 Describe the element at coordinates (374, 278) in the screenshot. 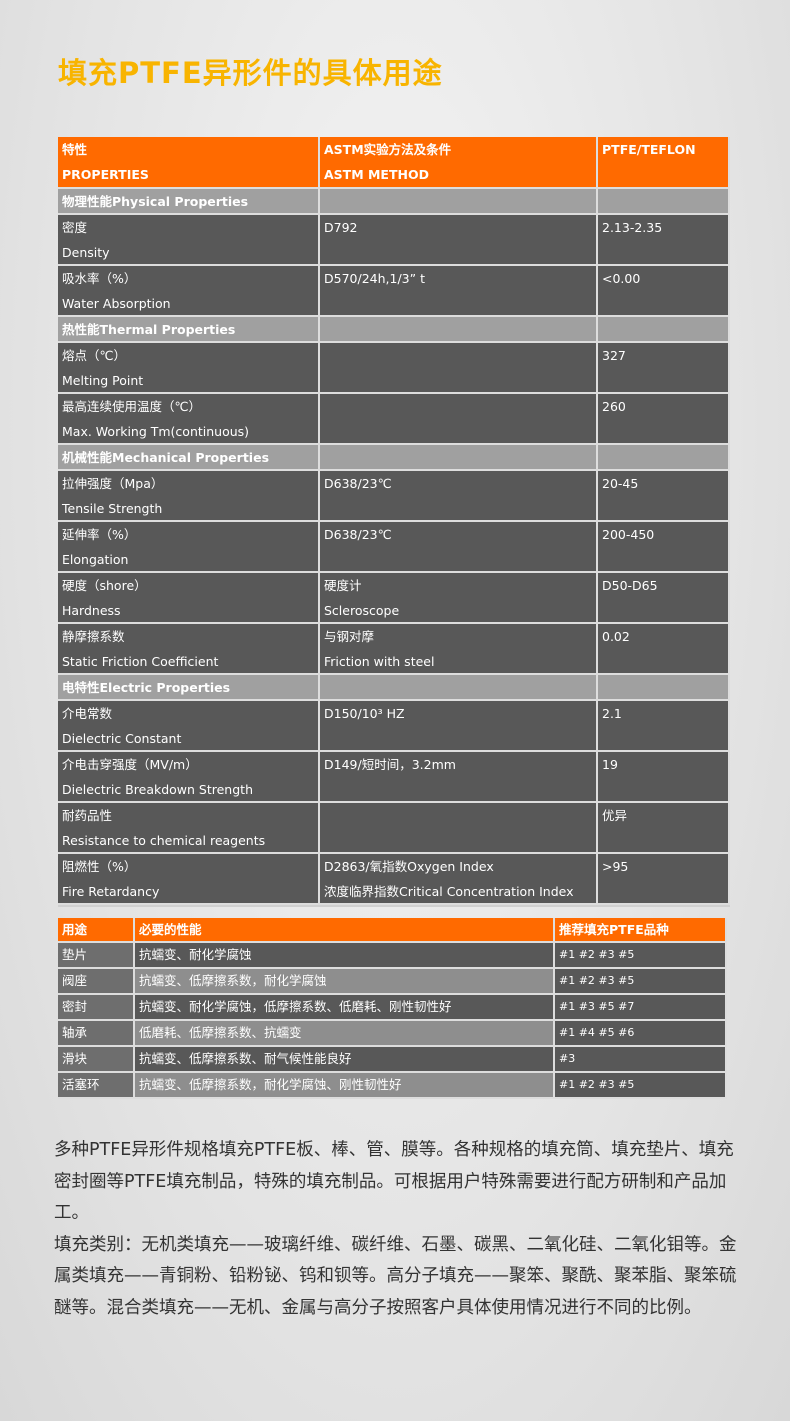

I see `cell-text: D570/24h,1/3” t` at that location.